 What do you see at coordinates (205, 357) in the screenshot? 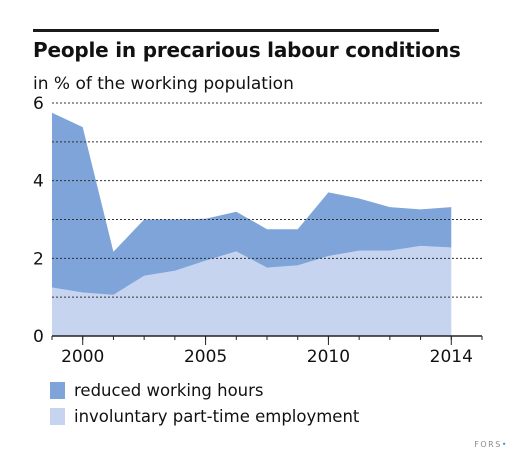
I see `x-tick-label-2005: 2005` at bounding box center [205, 357].